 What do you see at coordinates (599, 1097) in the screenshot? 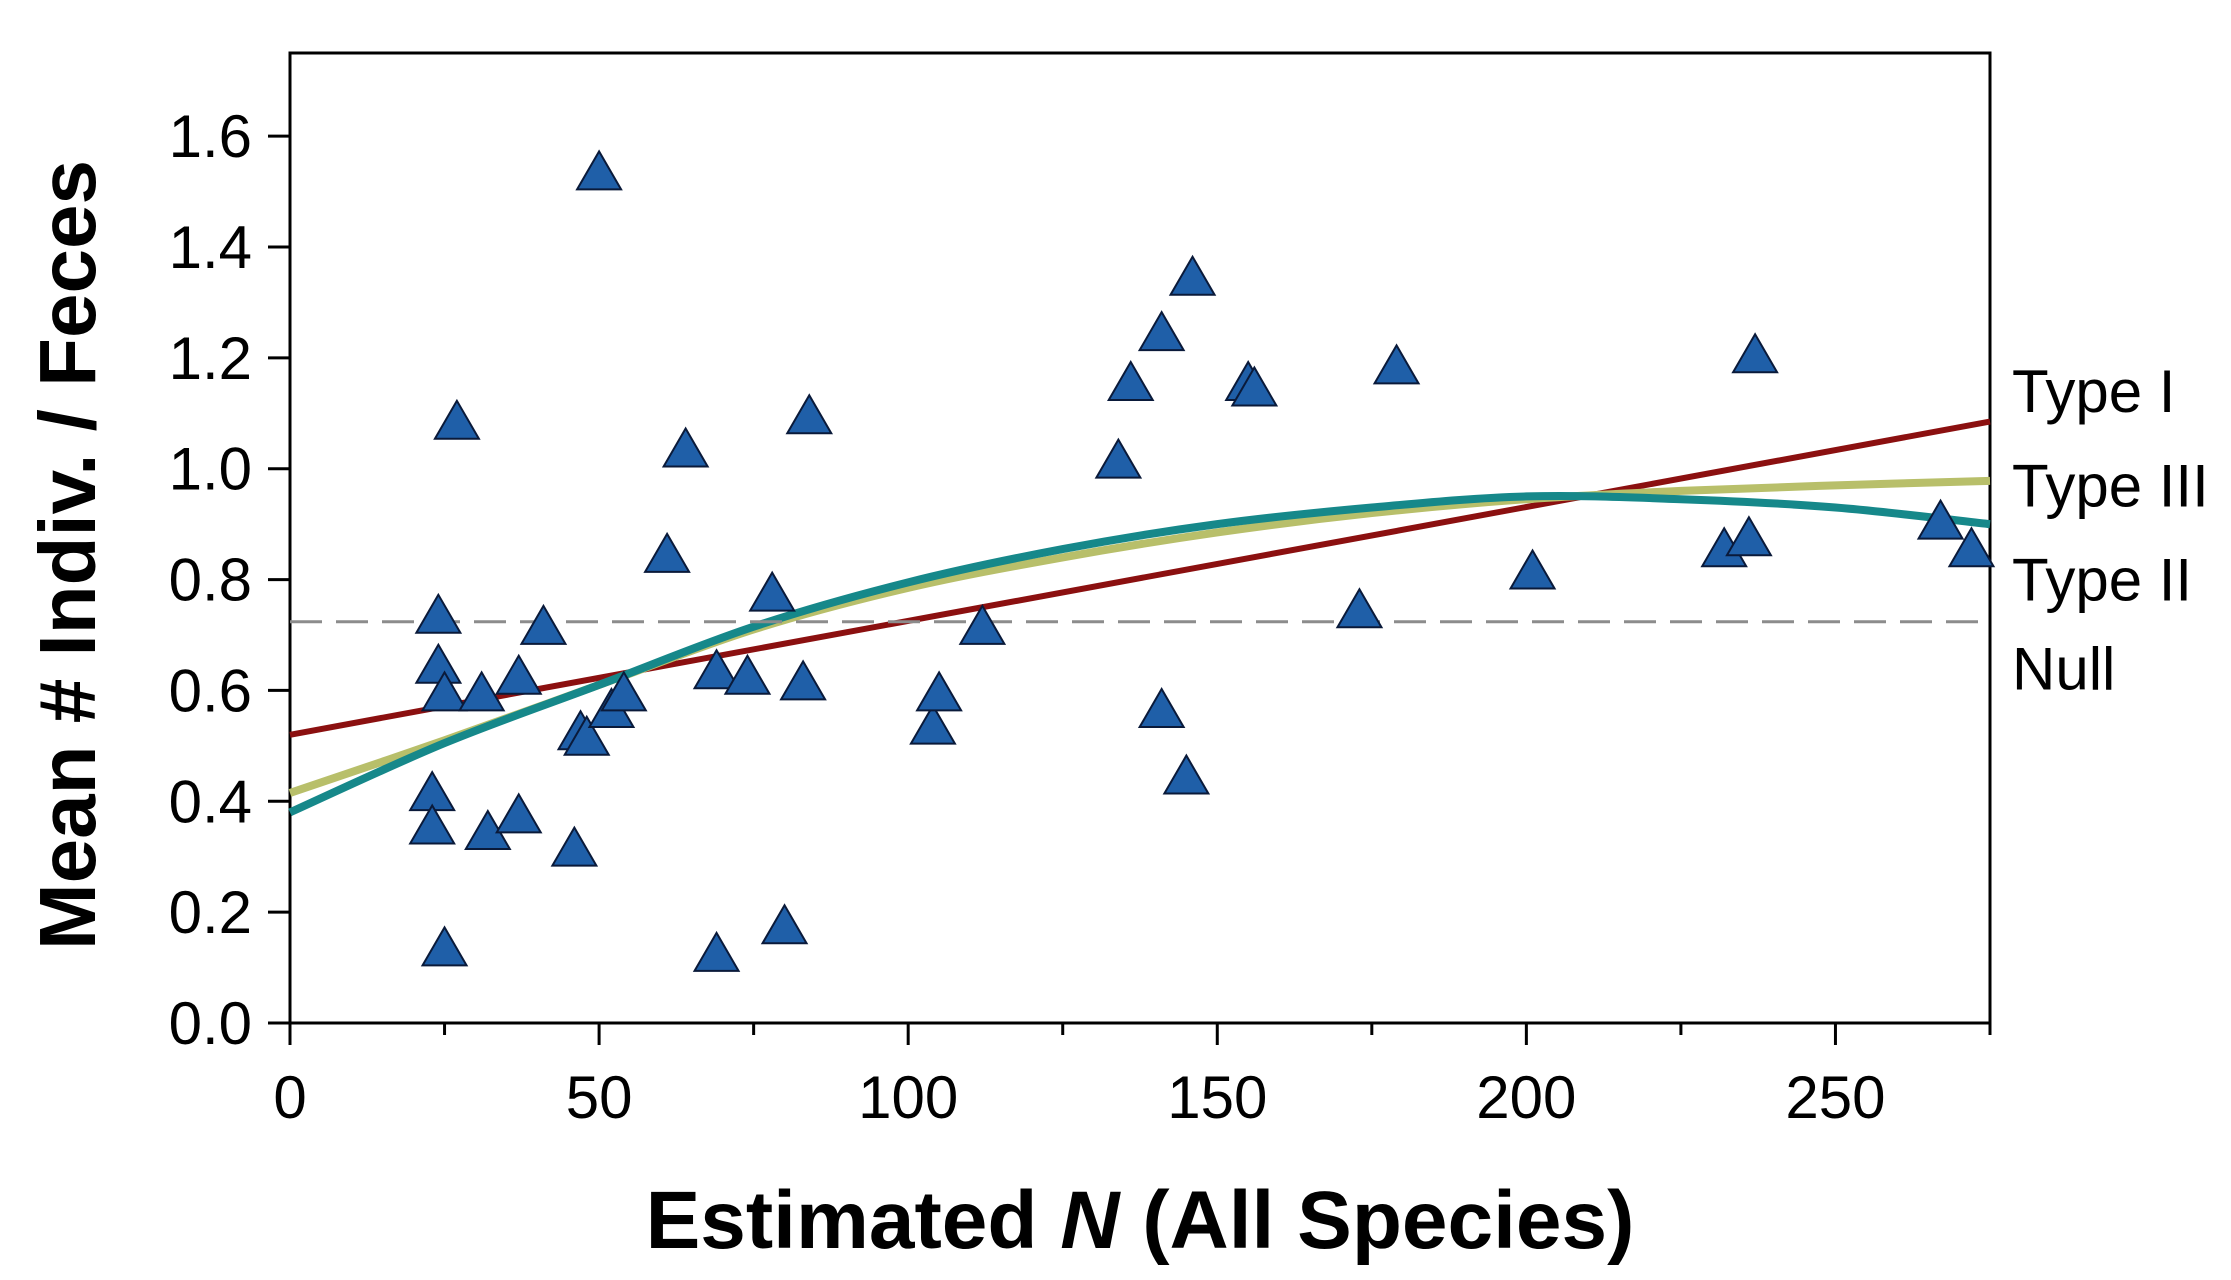
I see `x-tick-label: 50` at bounding box center [599, 1097].